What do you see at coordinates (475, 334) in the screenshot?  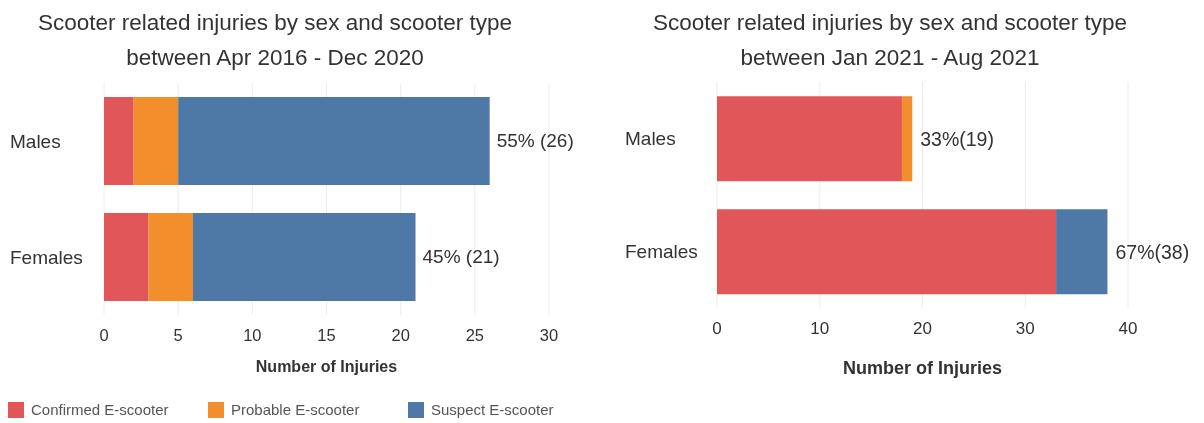 I see `x-tick-label: 25` at bounding box center [475, 334].